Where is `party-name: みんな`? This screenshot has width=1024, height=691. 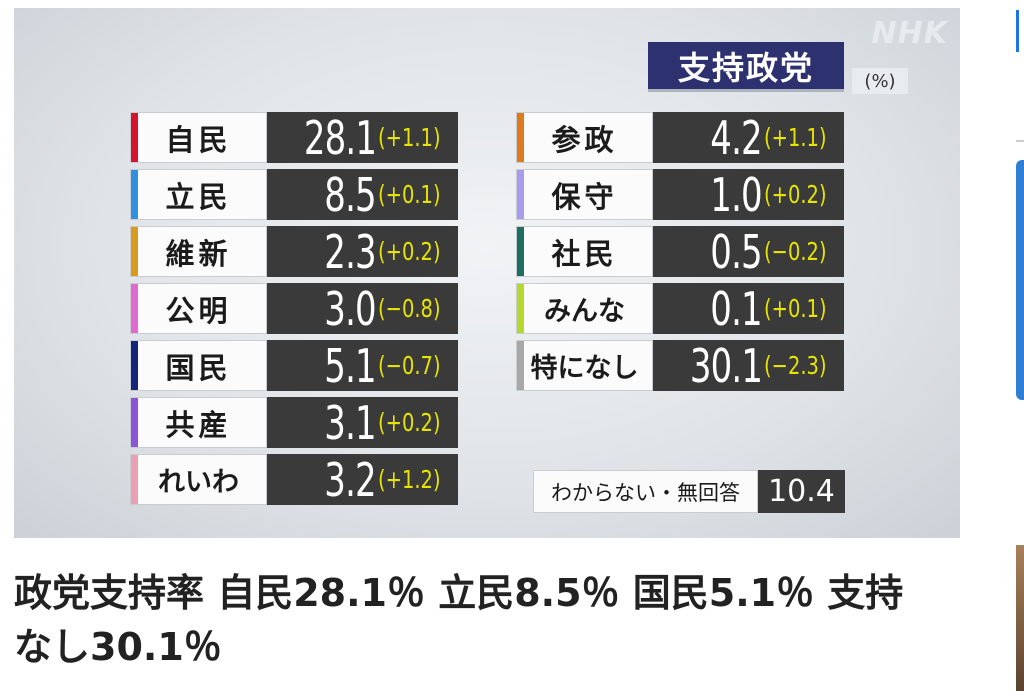 party-name: みんな is located at coordinates (584, 311).